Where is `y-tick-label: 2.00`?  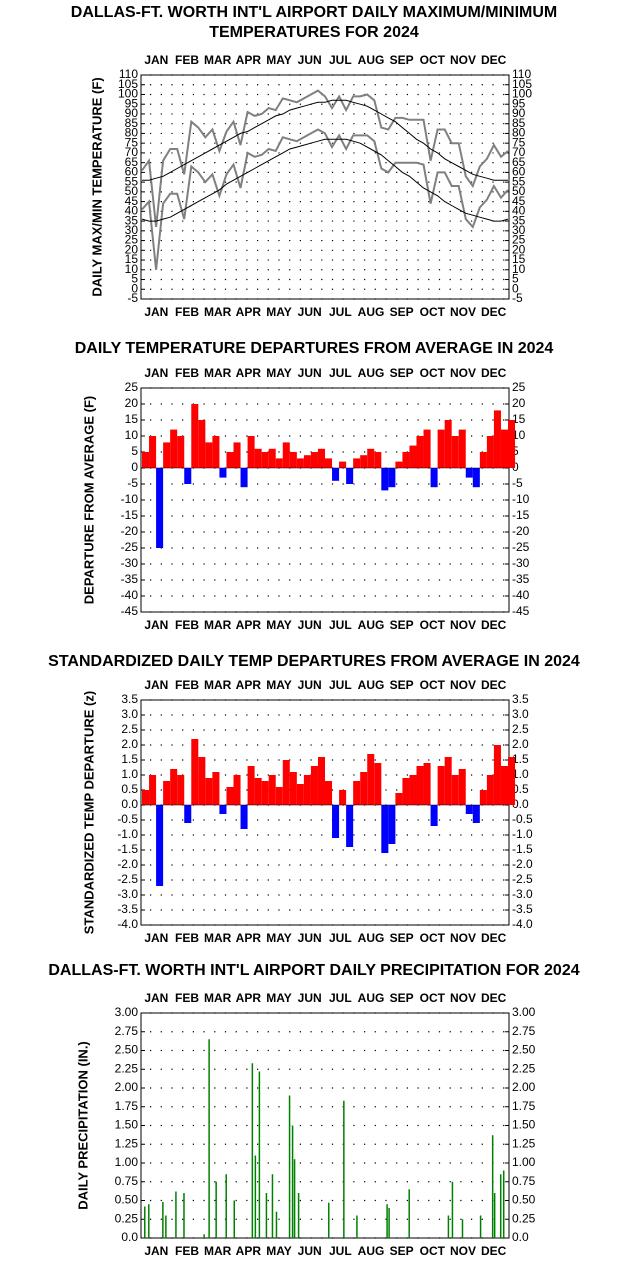
y-tick-label: 2.00 is located at coordinates (127, 1087).